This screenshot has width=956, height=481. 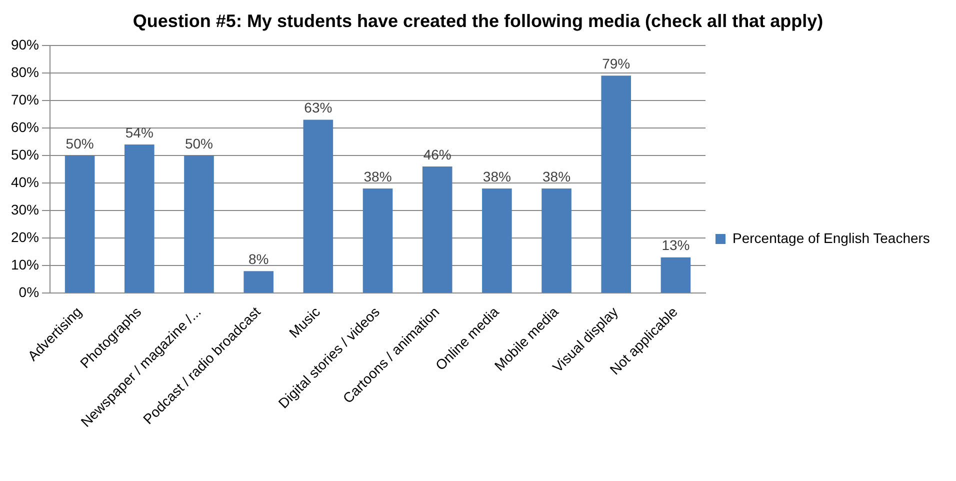 I want to click on y-tick-label: 60%, so click(x=25, y=126).